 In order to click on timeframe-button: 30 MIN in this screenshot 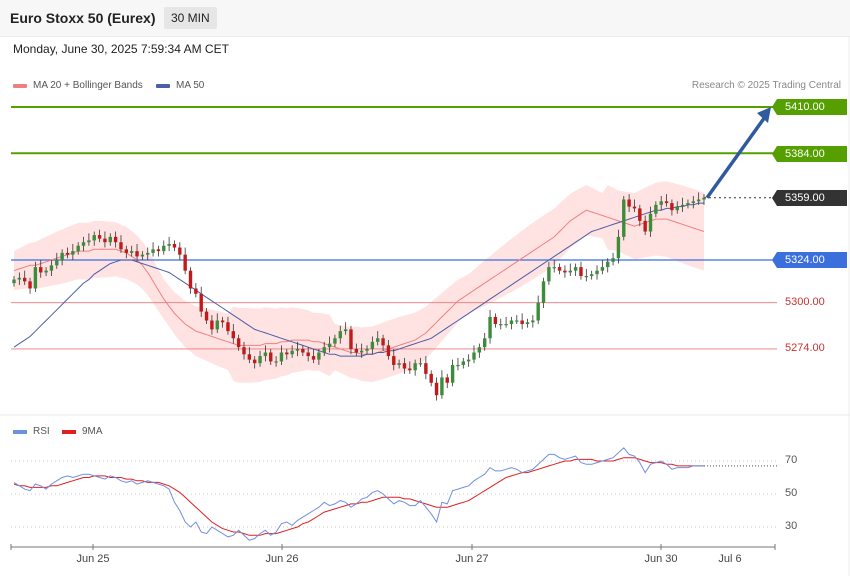, I will do `click(190, 18)`.